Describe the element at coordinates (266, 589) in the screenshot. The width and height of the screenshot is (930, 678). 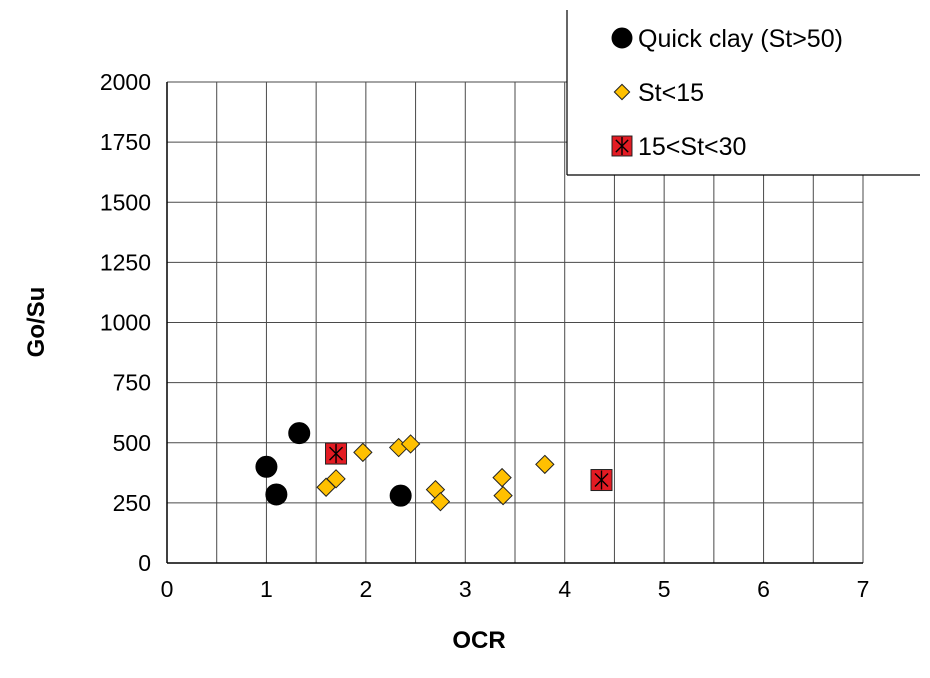
I see `x-tick-label: 1` at that location.